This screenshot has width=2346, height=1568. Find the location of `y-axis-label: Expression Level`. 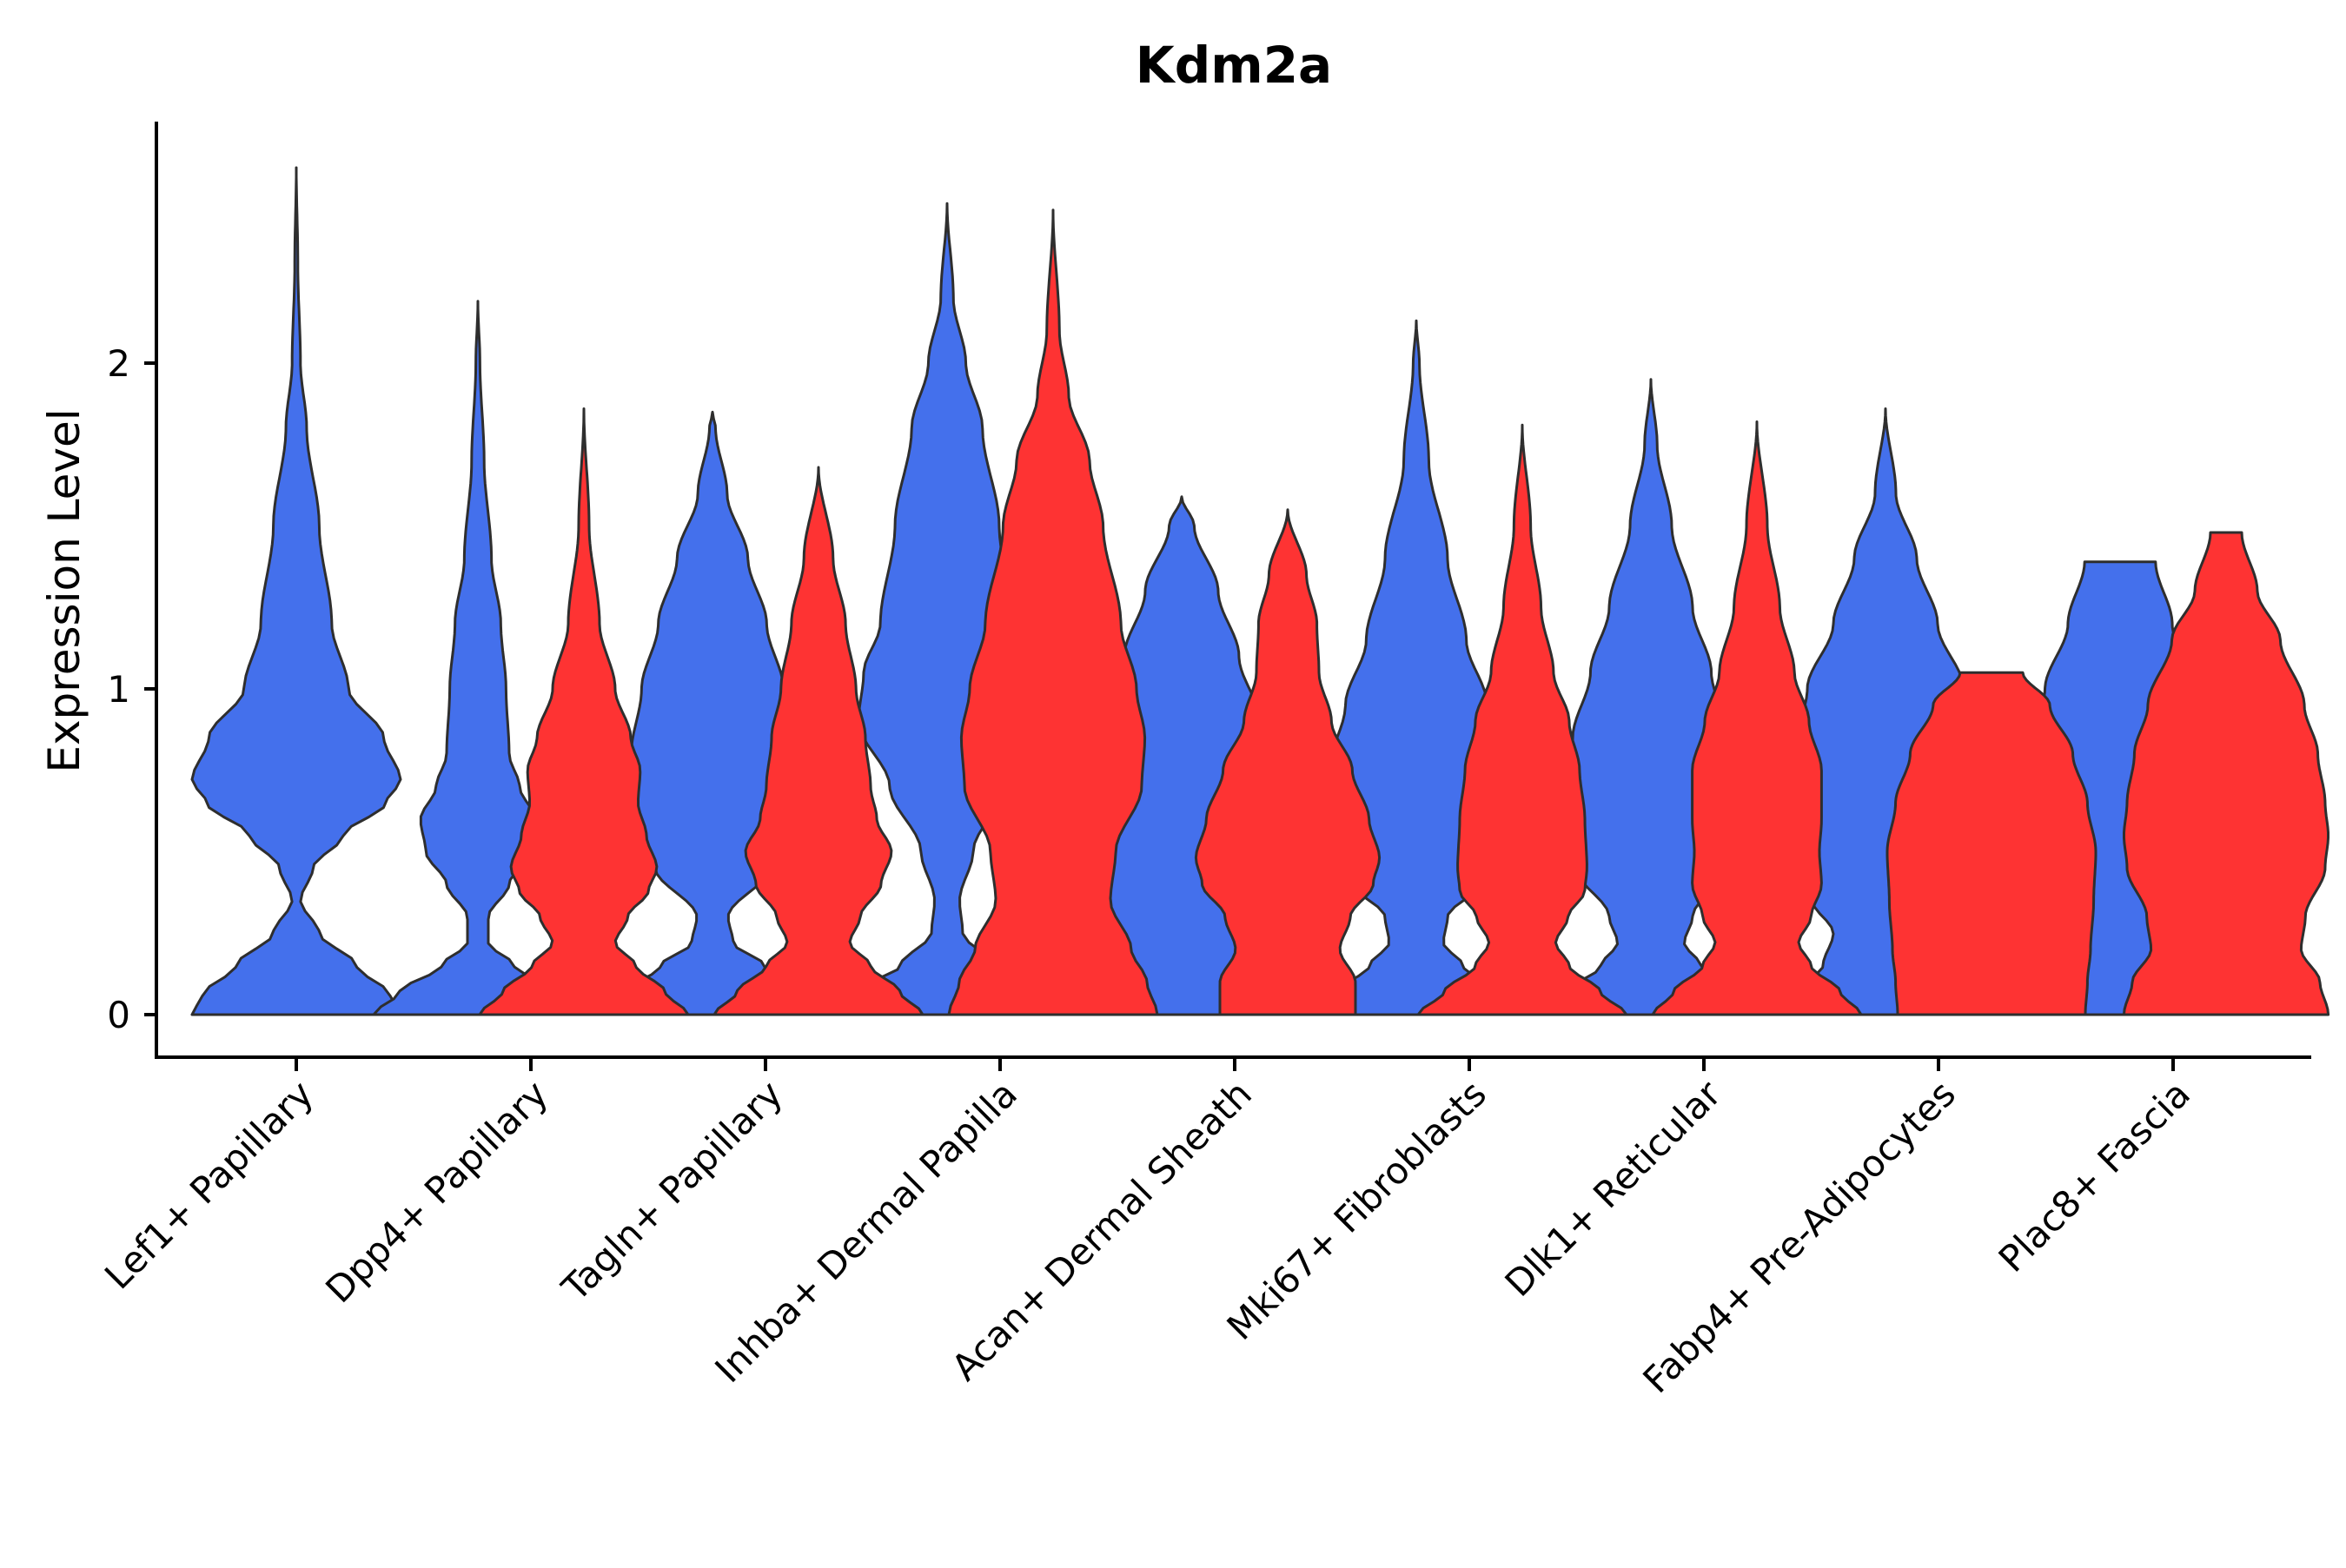

y-axis-label: Expression Level is located at coordinates (64, 590).